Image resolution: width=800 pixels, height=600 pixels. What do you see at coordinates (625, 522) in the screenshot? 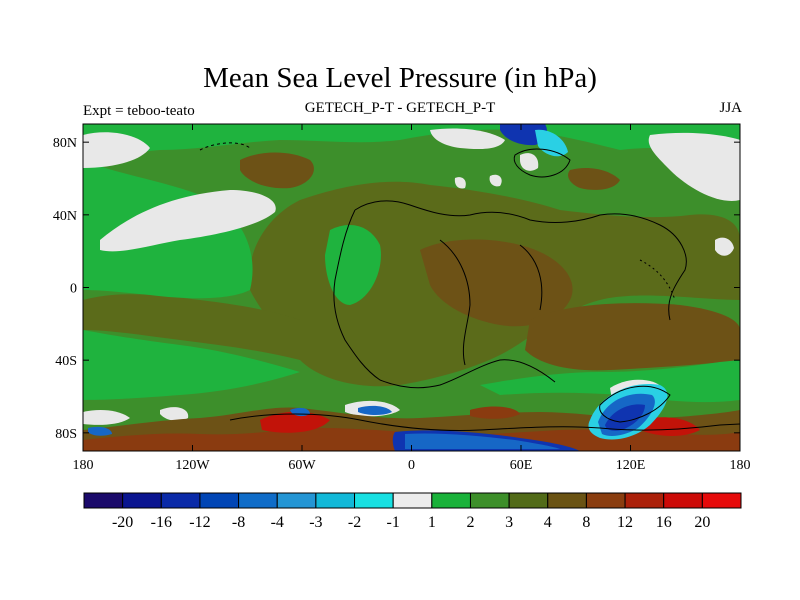
I see `colorbar-label: 12` at bounding box center [625, 522].